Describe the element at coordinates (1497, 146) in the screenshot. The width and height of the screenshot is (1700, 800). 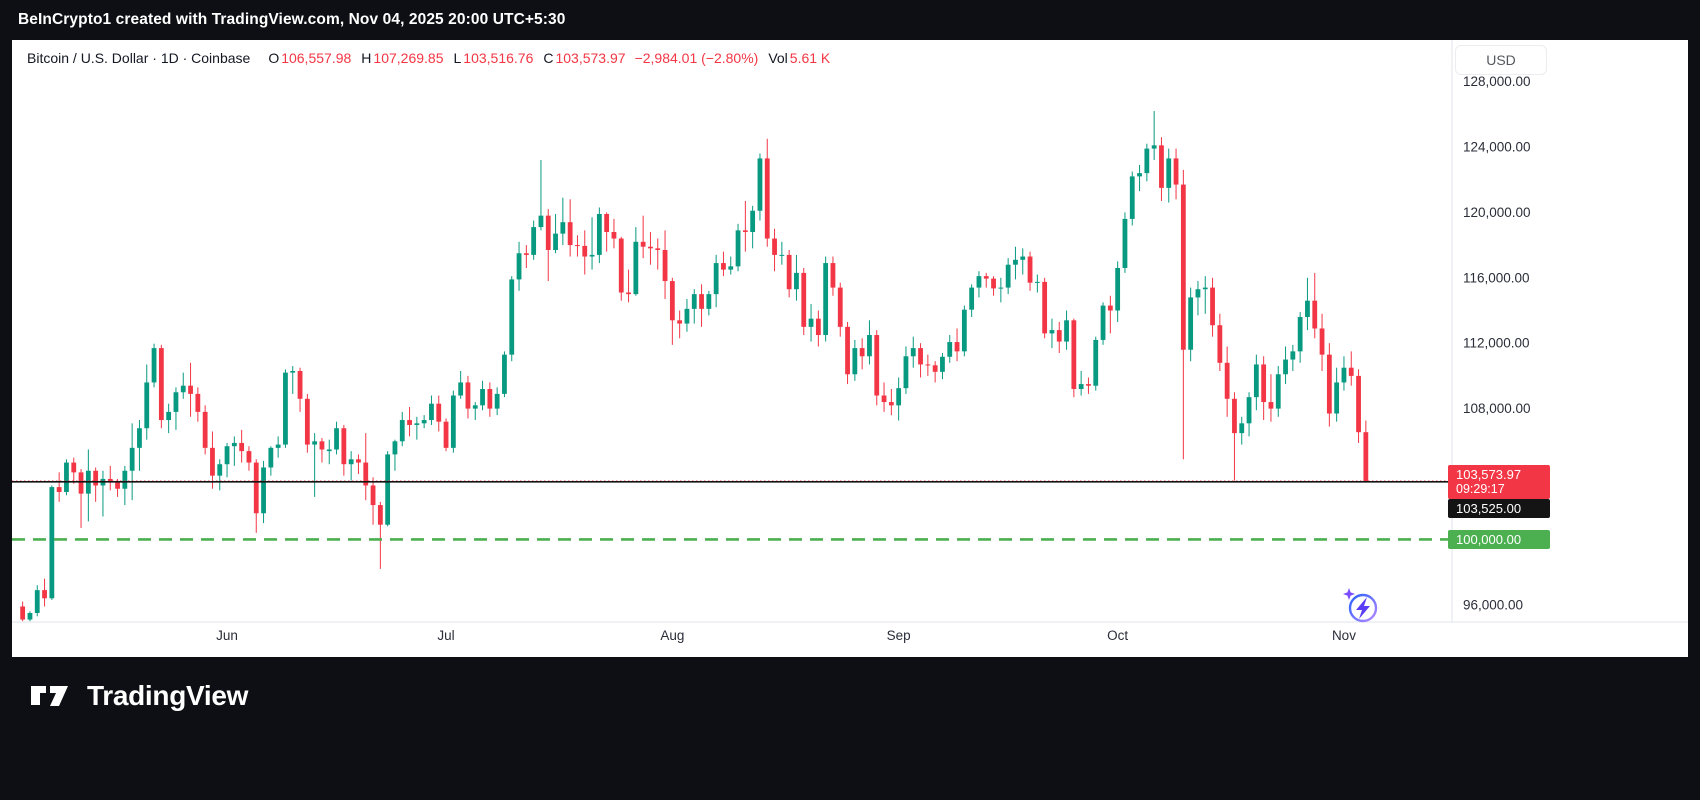
I see `price-tick-label: 124,000.00` at that location.